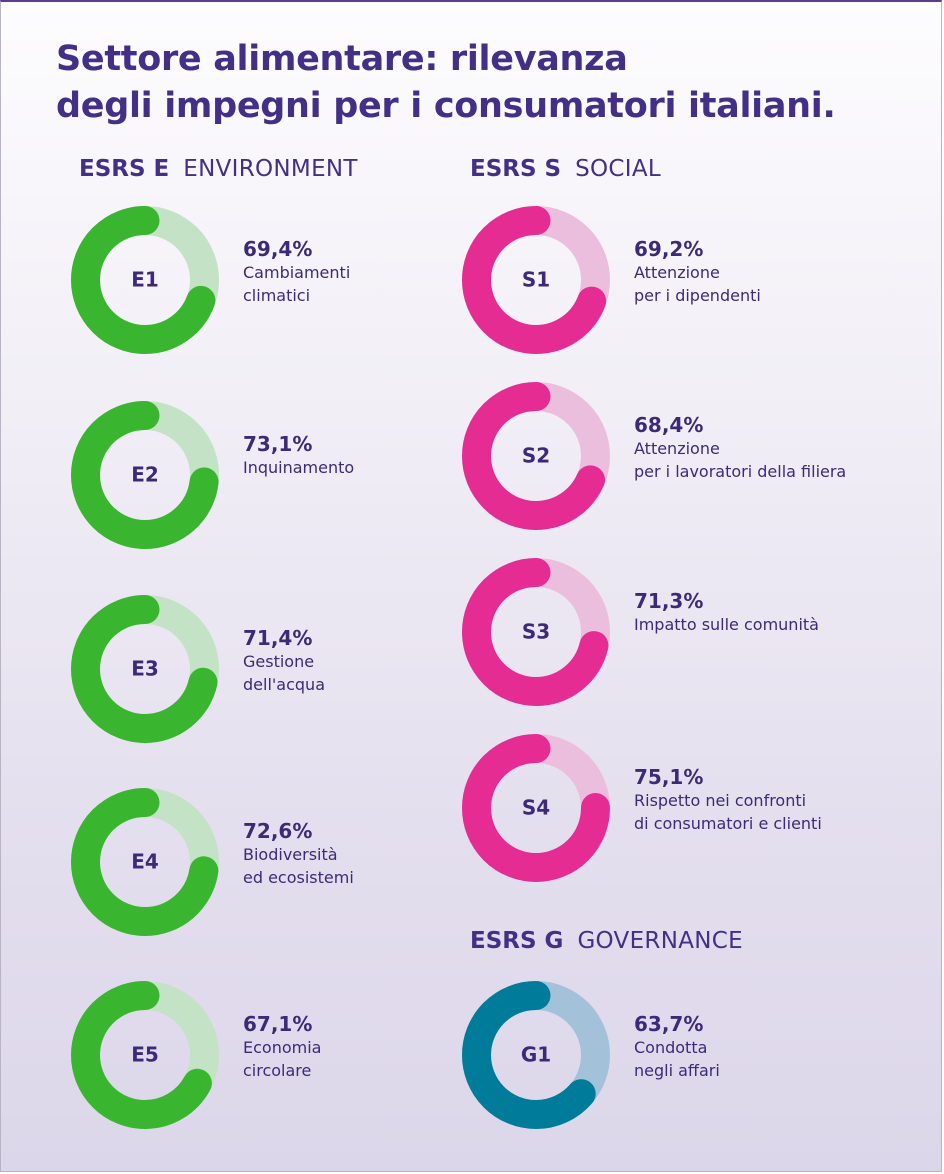 Image resolution: width=944 pixels, height=1174 pixels. Describe the element at coordinates (298, 877) in the screenshot. I see `category-label-line: ed ecosistemi` at that location.